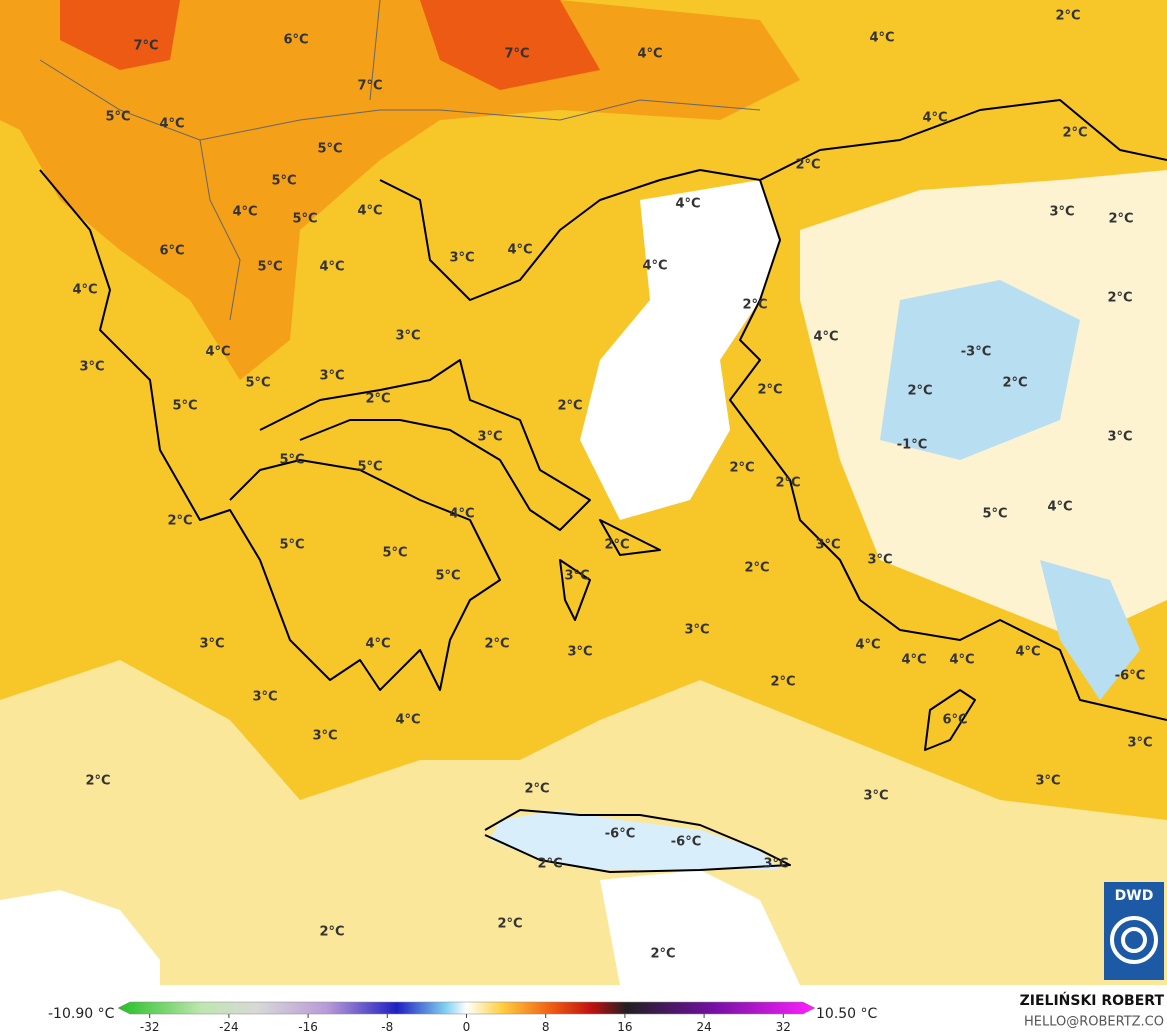  What do you see at coordinates (387, 1027) in the screenshot?
I see `colorbar-tick-label: -8` at bounding box center [387, 1027].